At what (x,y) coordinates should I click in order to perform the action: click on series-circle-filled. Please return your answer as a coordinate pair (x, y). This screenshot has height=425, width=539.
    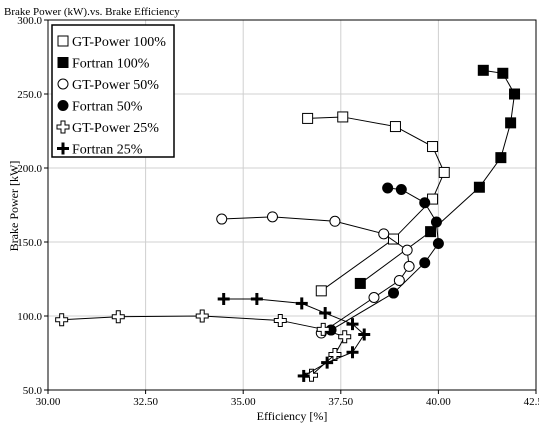
    Looking at the image, I should click on (384, 259).